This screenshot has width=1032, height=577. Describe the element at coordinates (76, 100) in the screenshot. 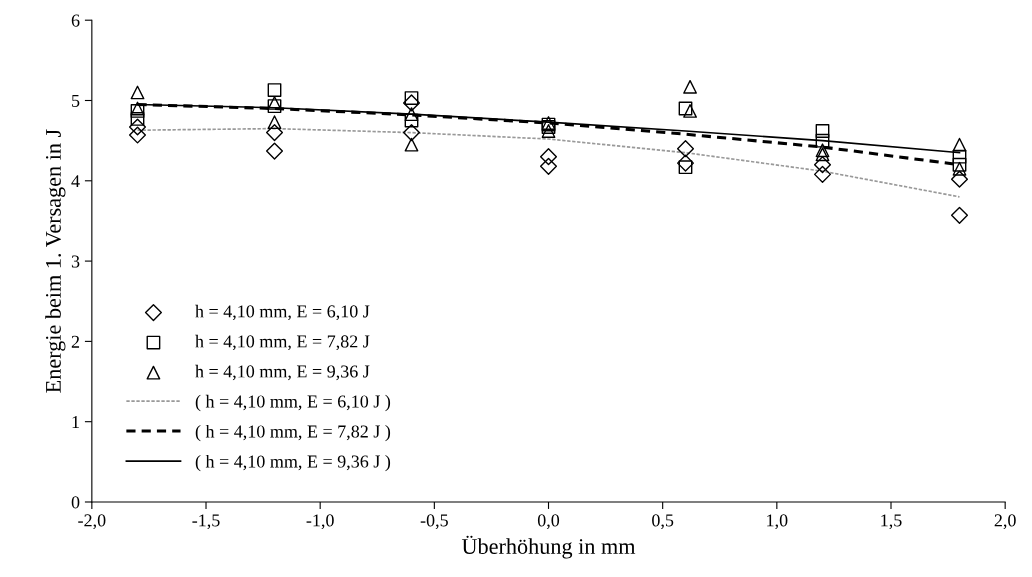

I see `y-tick-label: 5` at that location.